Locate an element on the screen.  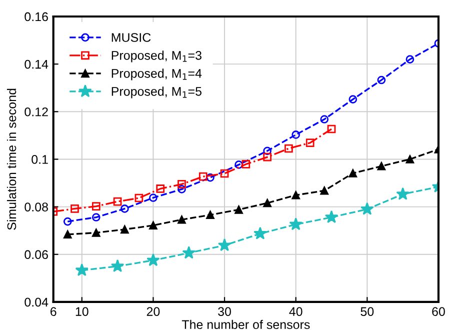
legend-label: Proposed, M$_{1}$=3 is located at coordinates (157, 56).